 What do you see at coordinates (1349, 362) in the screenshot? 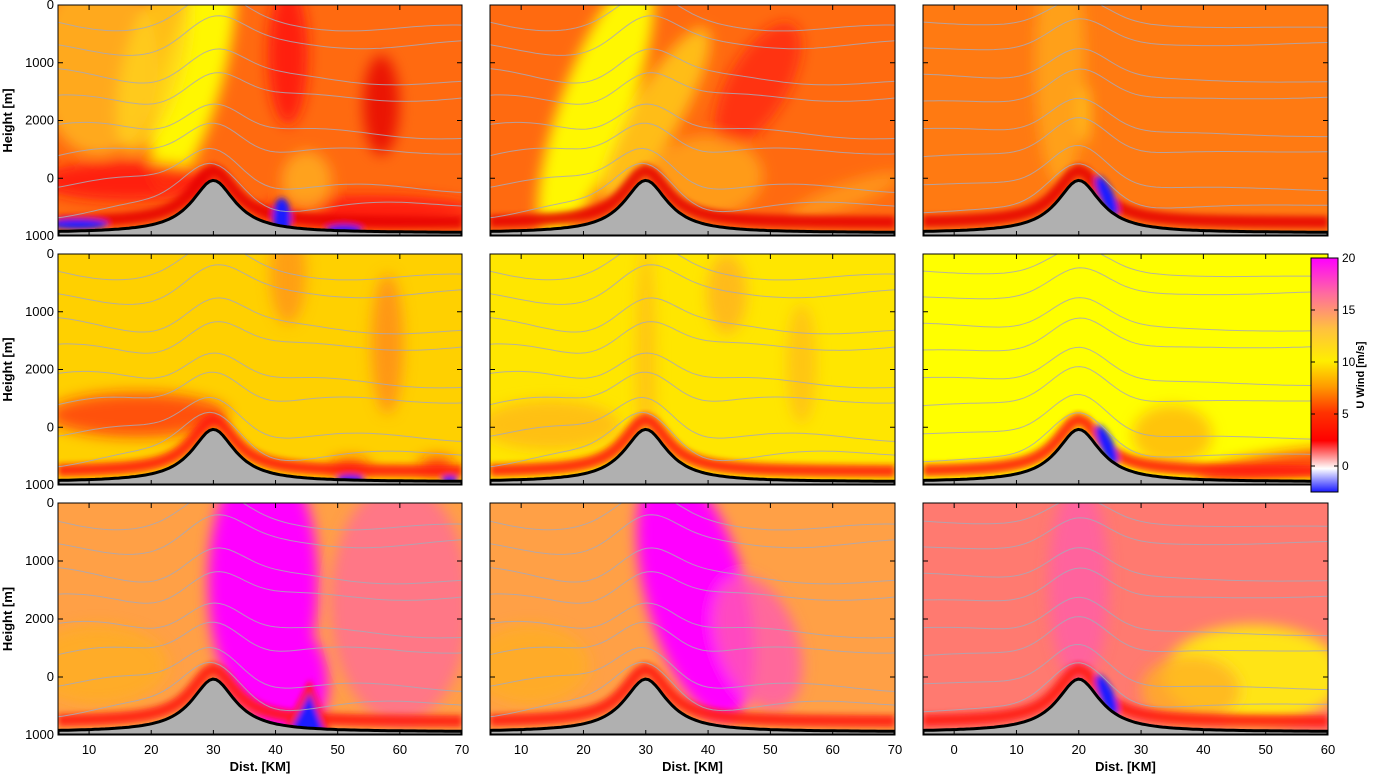
I see `colorbar-tick-label: 10` at bounding box center [1349, 362].